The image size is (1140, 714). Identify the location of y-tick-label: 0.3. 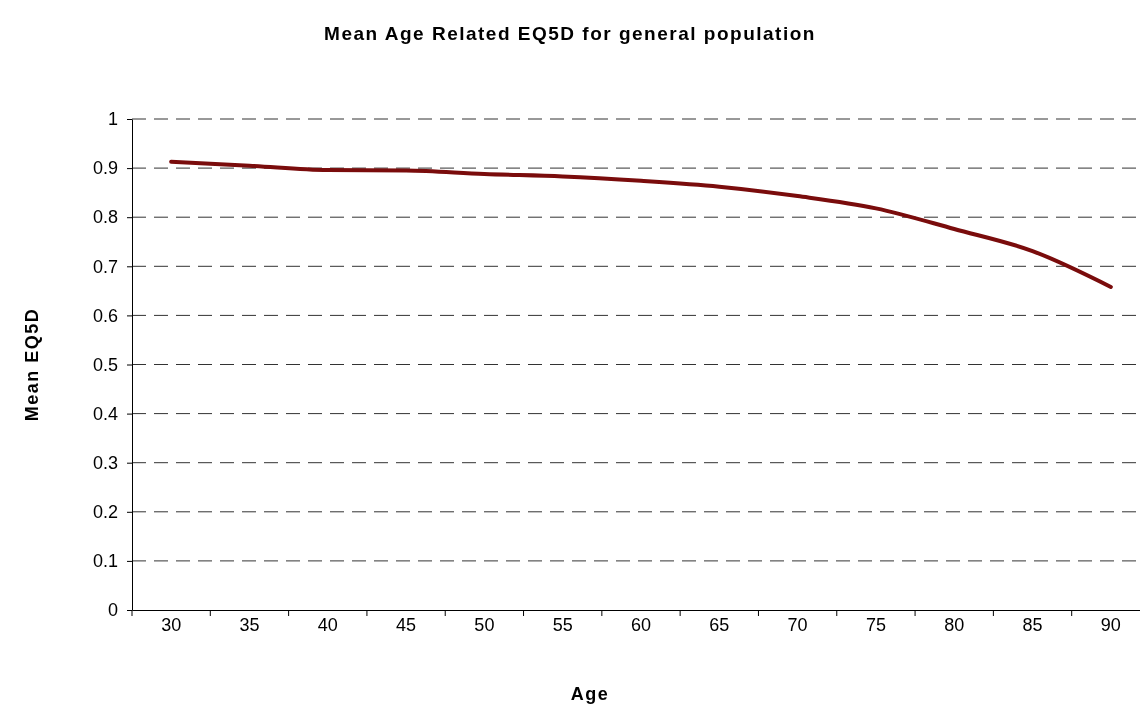
(105, 462).